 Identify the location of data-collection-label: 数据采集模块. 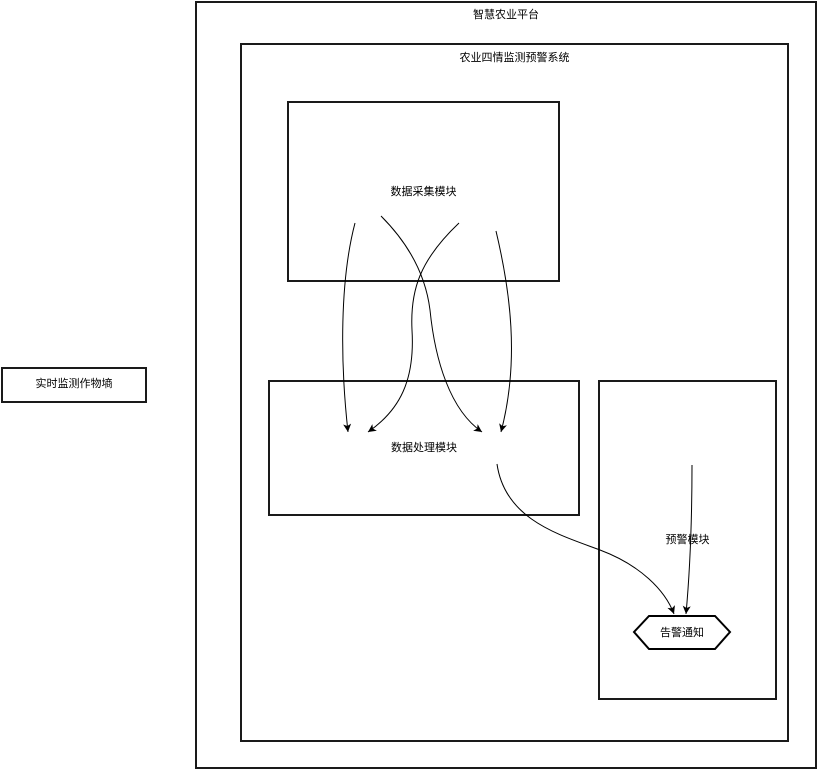
(423, 191).